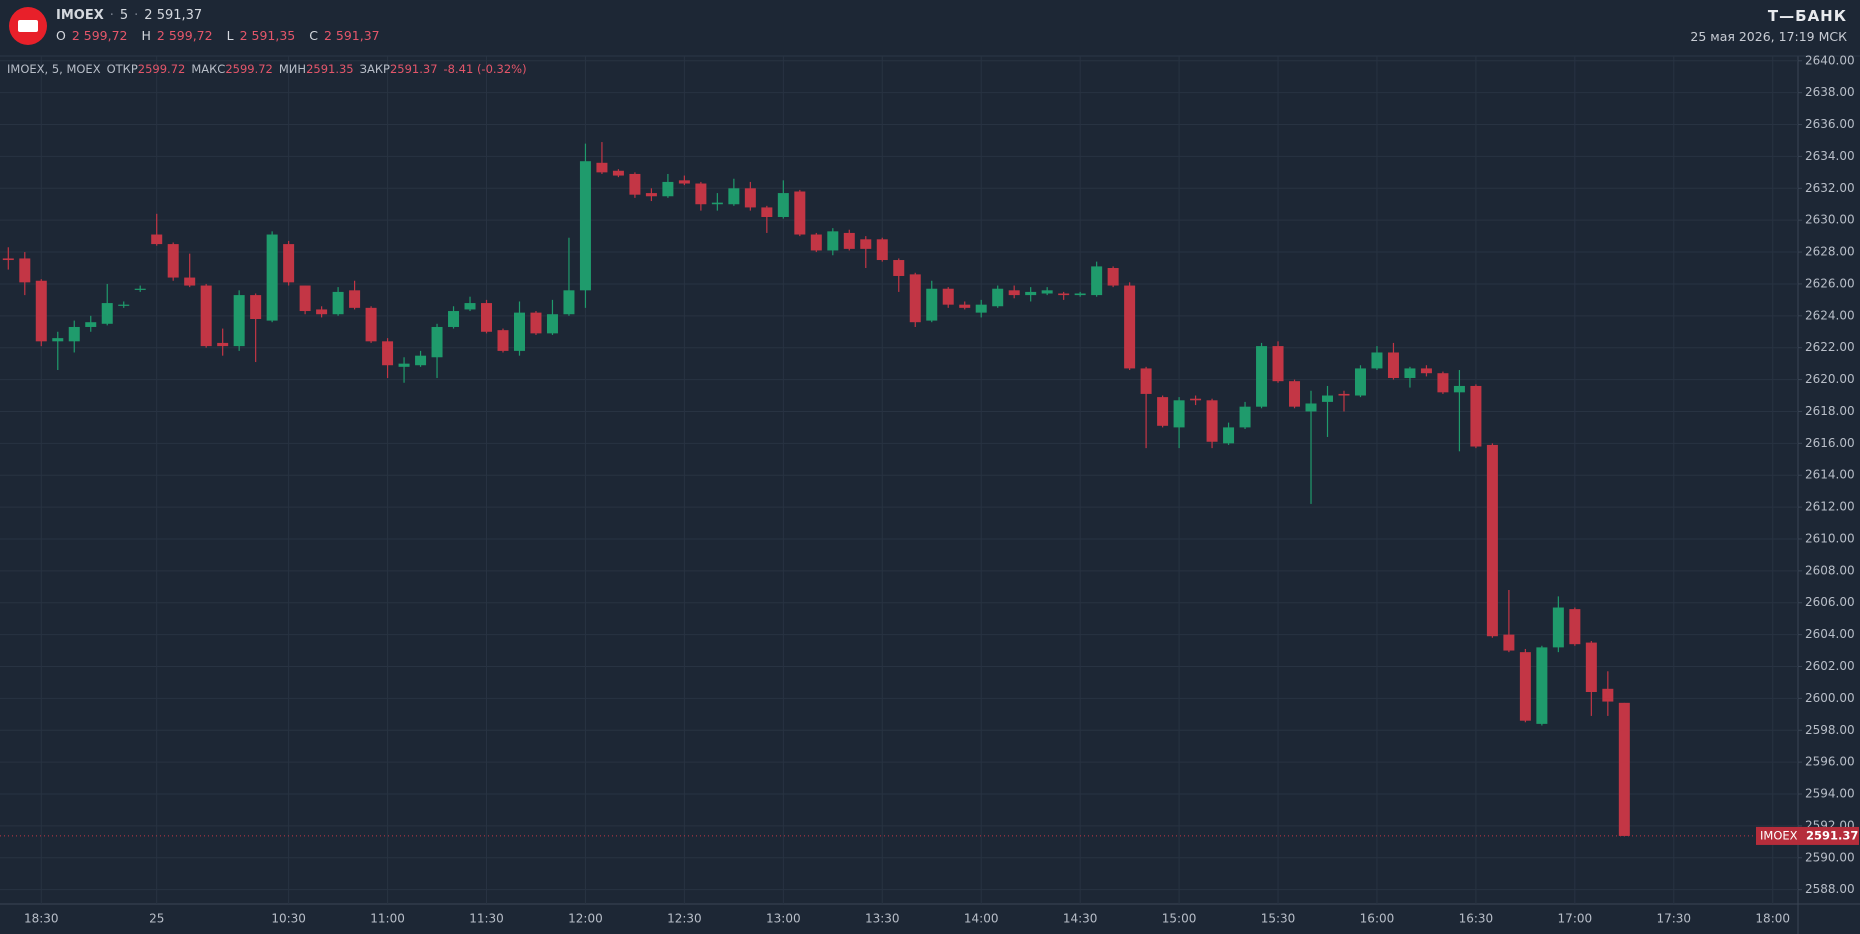  I want to click on y-tick-label: 2632.00, so click(1830, 188).